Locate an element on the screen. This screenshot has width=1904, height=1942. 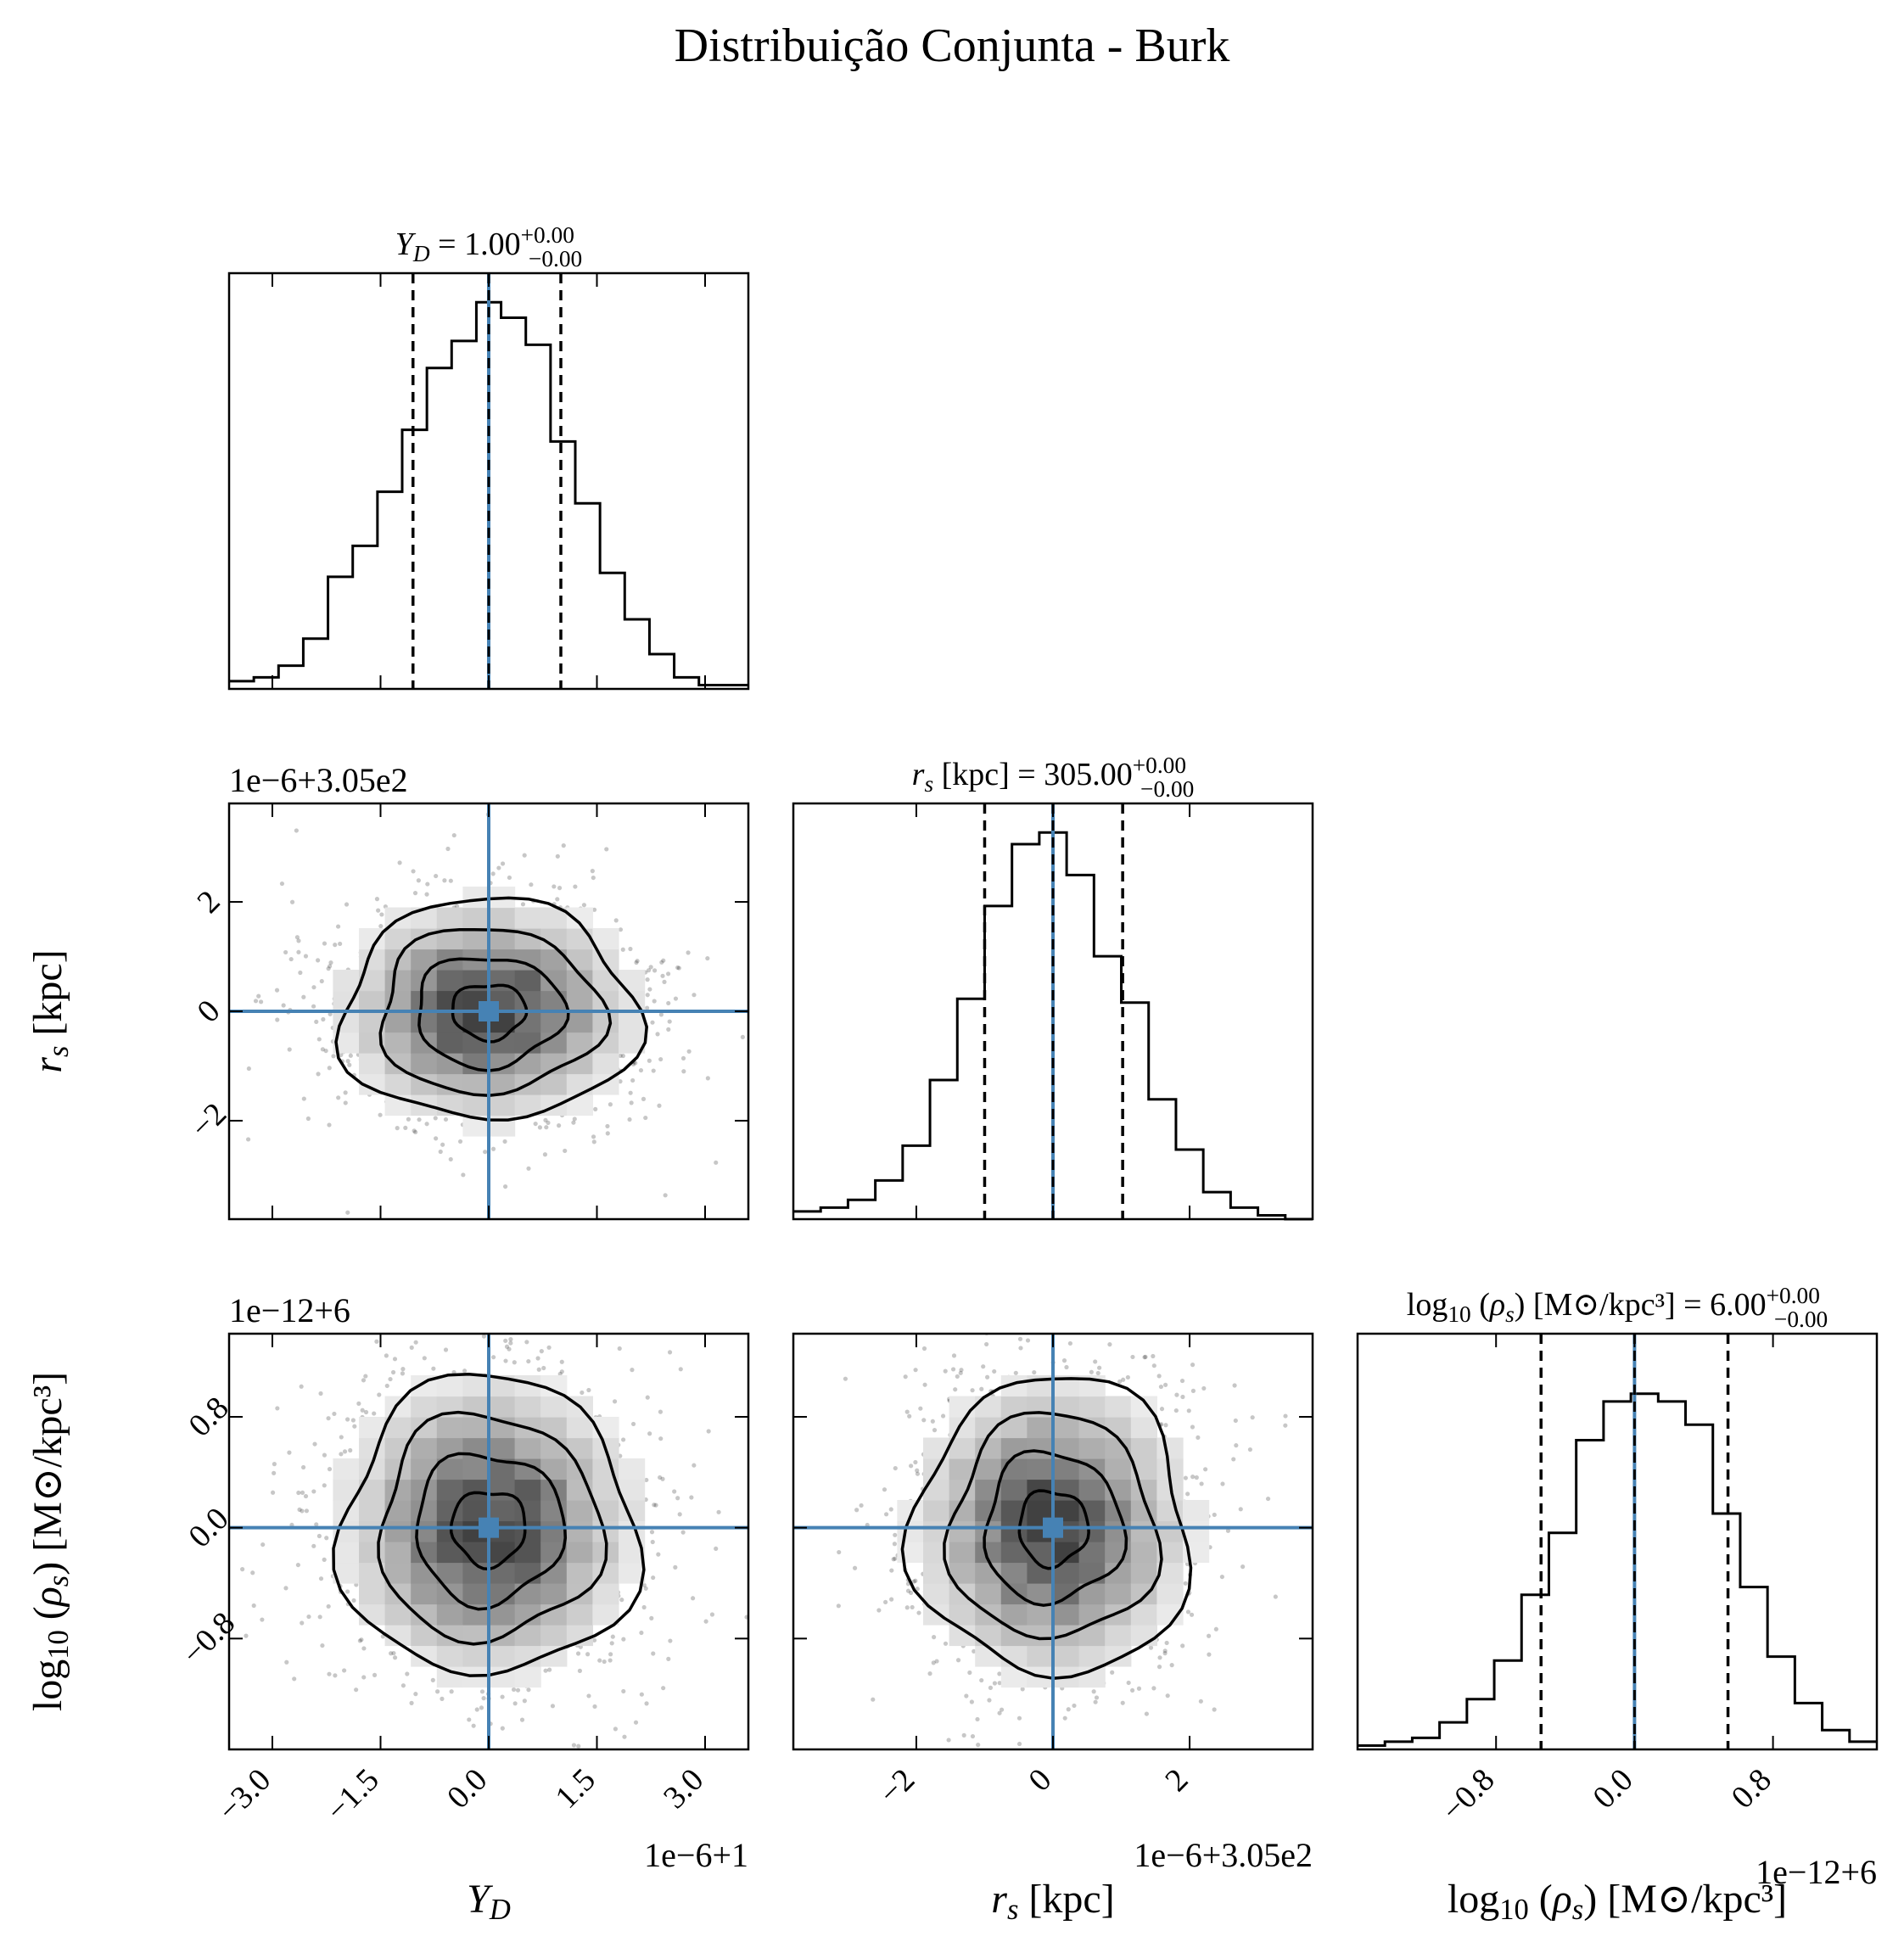
x-tick-label: 1.5 is located at coordinates (575, 1789).